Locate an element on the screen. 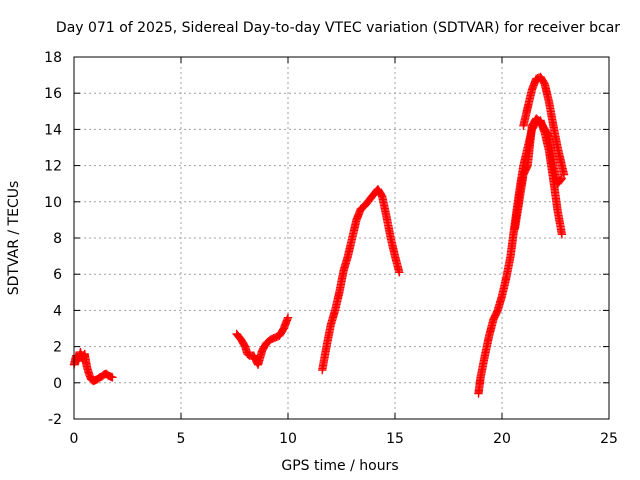  y-tick-label: 18 is located at coordinates (53, 58).